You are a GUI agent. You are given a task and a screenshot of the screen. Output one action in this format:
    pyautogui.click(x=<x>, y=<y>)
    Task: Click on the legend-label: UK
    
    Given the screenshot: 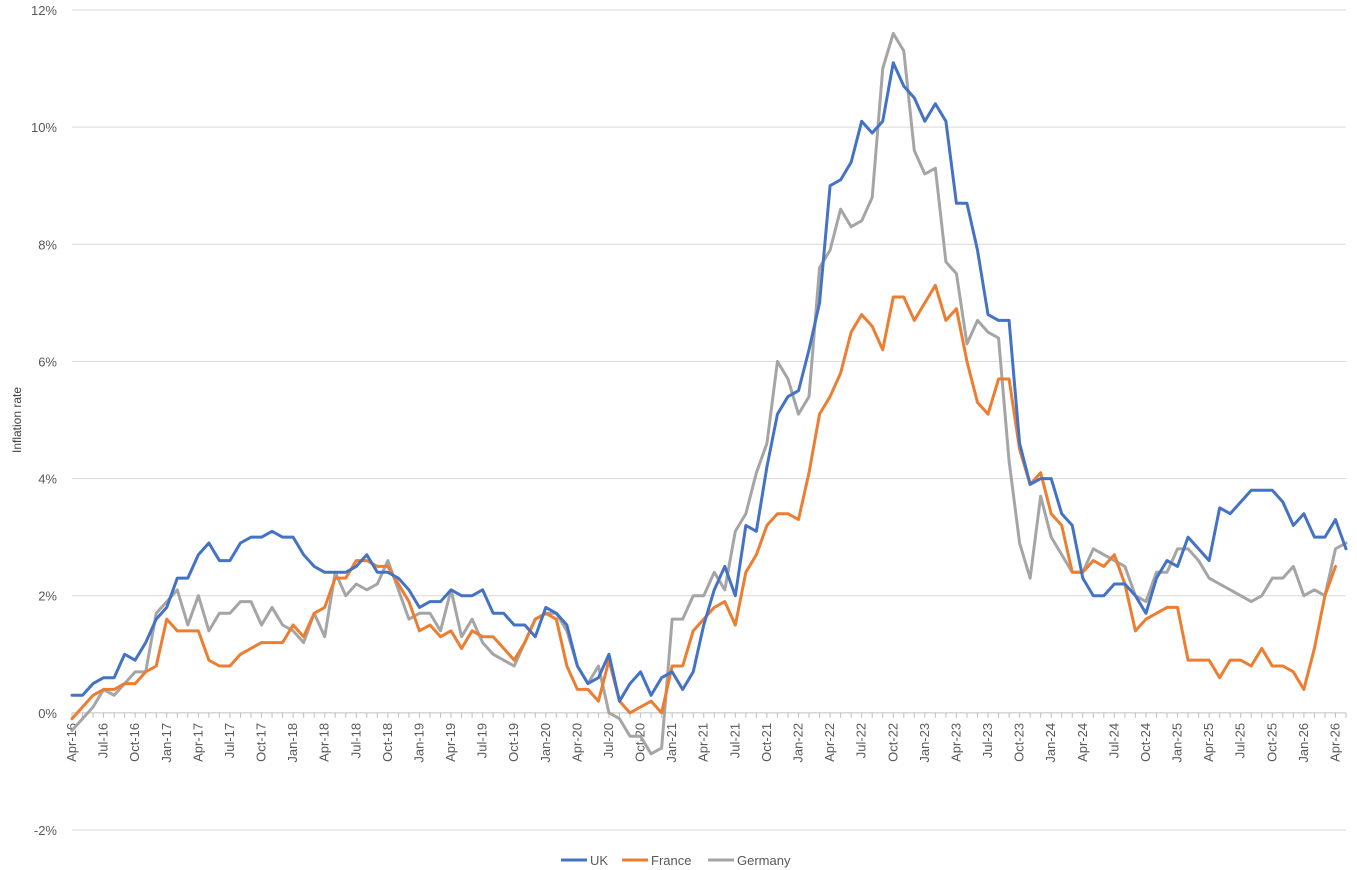 What is the action you would take?
    pyautogui.click(x=599, y=860)
    